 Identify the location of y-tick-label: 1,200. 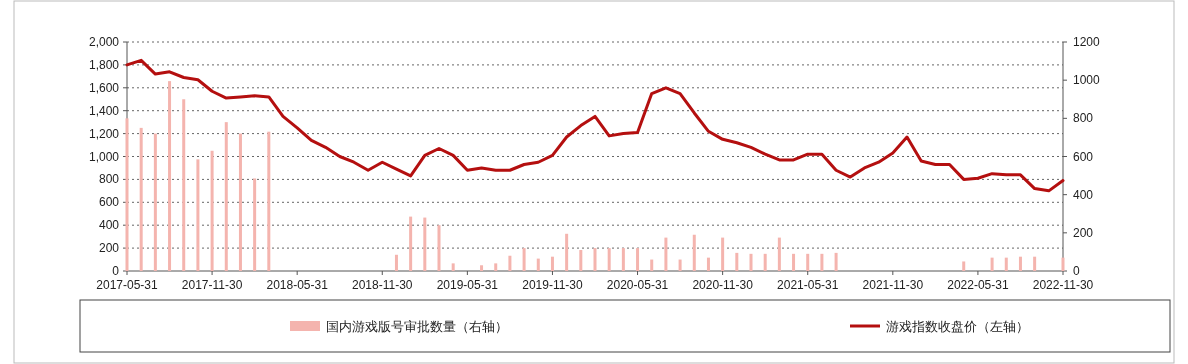
(104, 133).